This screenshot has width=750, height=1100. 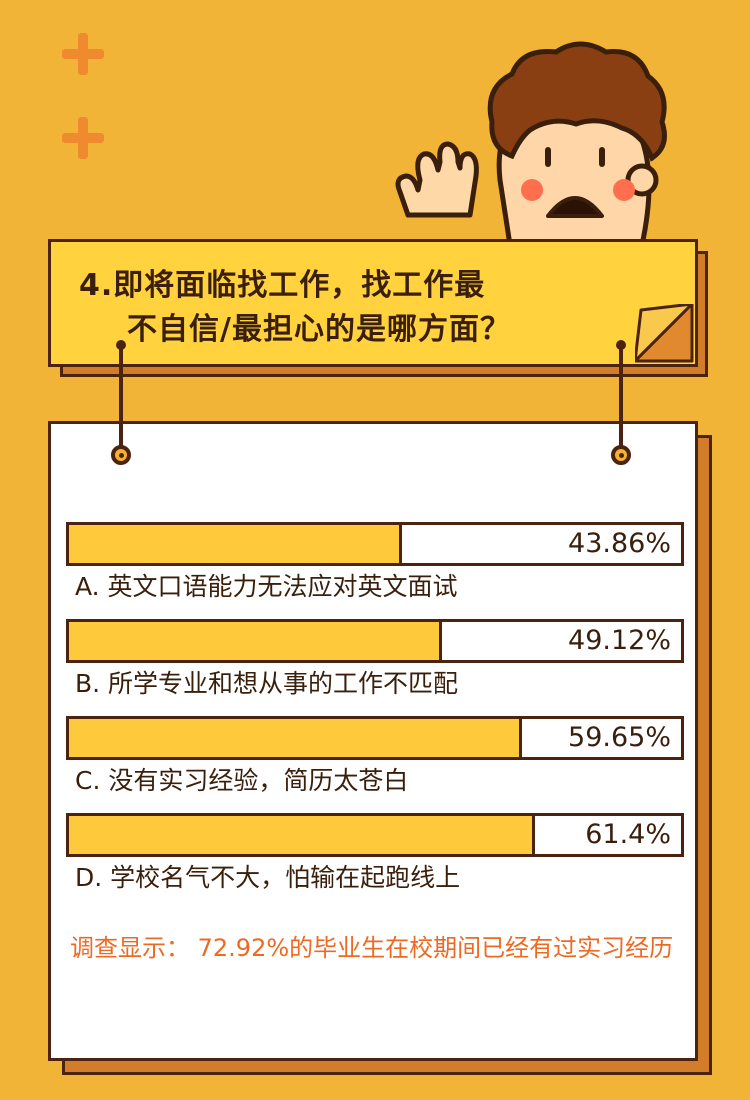 I want to click on survey-note-prefix: 调查显示：, so click(x=130, y=948).